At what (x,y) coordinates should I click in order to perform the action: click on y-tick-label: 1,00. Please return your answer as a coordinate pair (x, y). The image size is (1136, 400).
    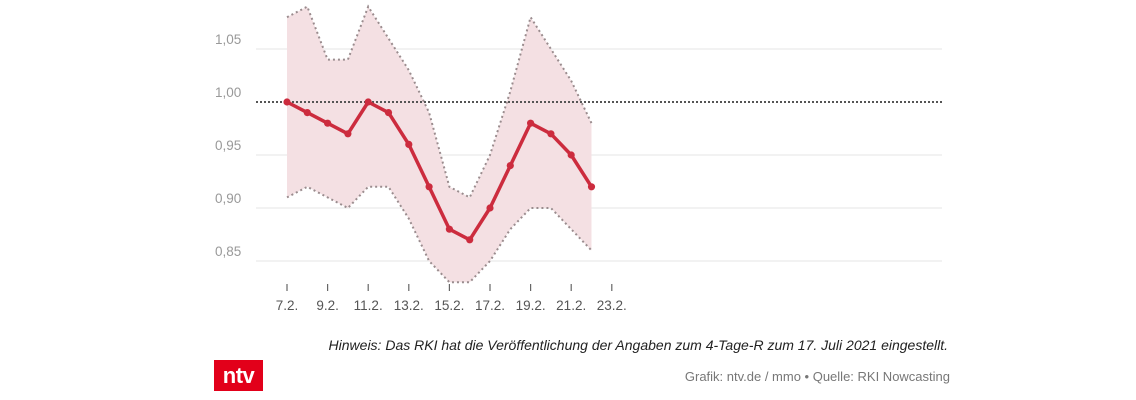
    Looking at the image, I should click on (228, 92).